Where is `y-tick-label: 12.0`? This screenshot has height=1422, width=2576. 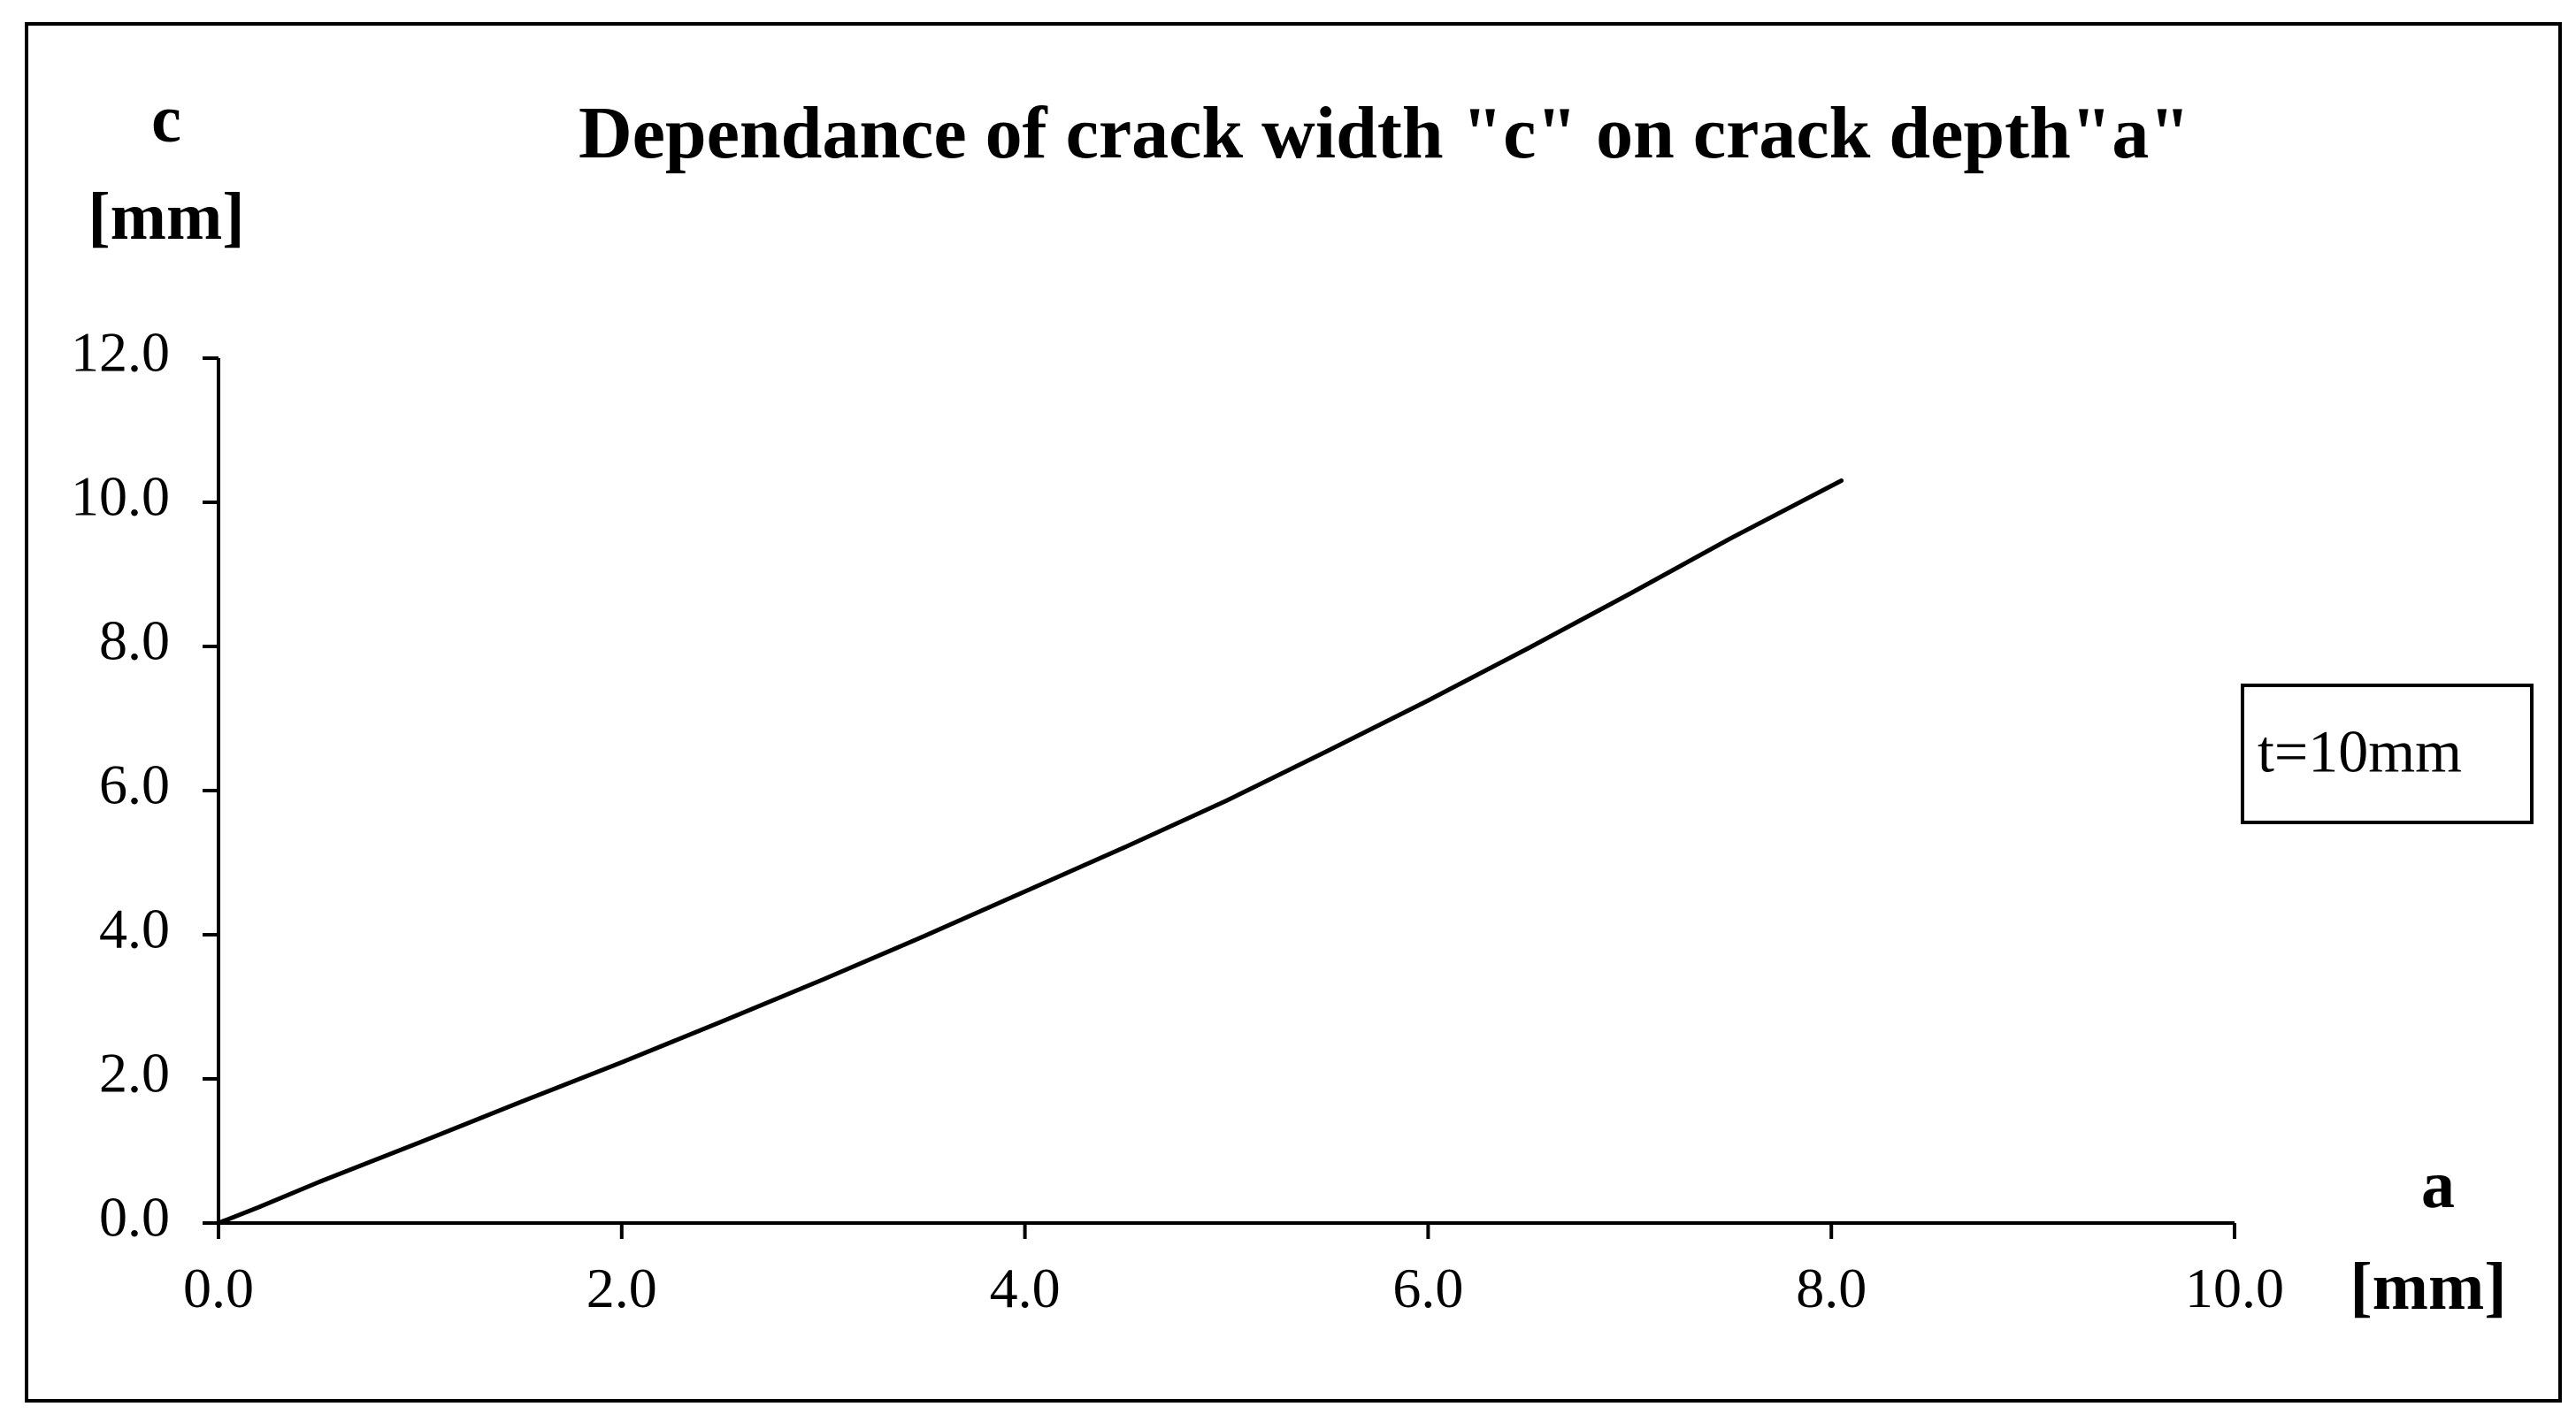
y-tick-label: 12.0 is located at coordinates (120, 352).